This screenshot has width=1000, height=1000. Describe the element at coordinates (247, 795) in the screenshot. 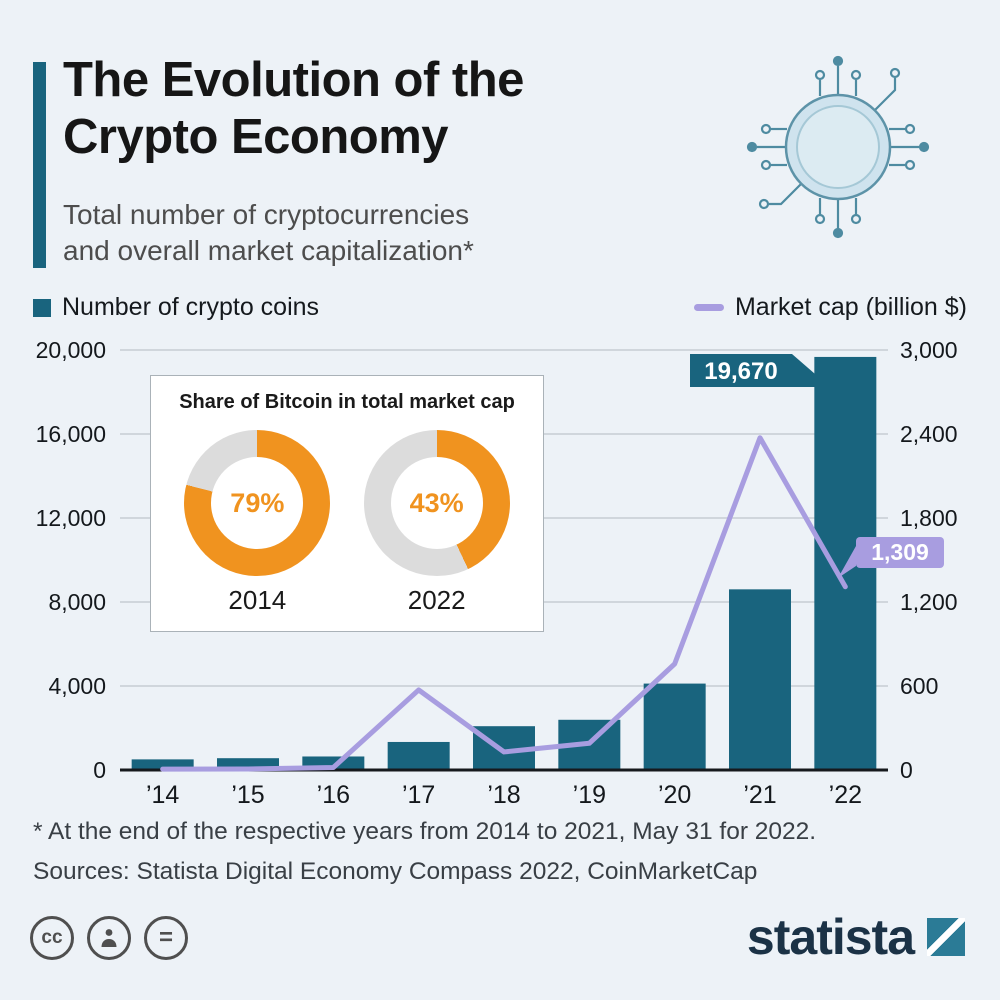

I see `x-axis-label: ’15` at that location.